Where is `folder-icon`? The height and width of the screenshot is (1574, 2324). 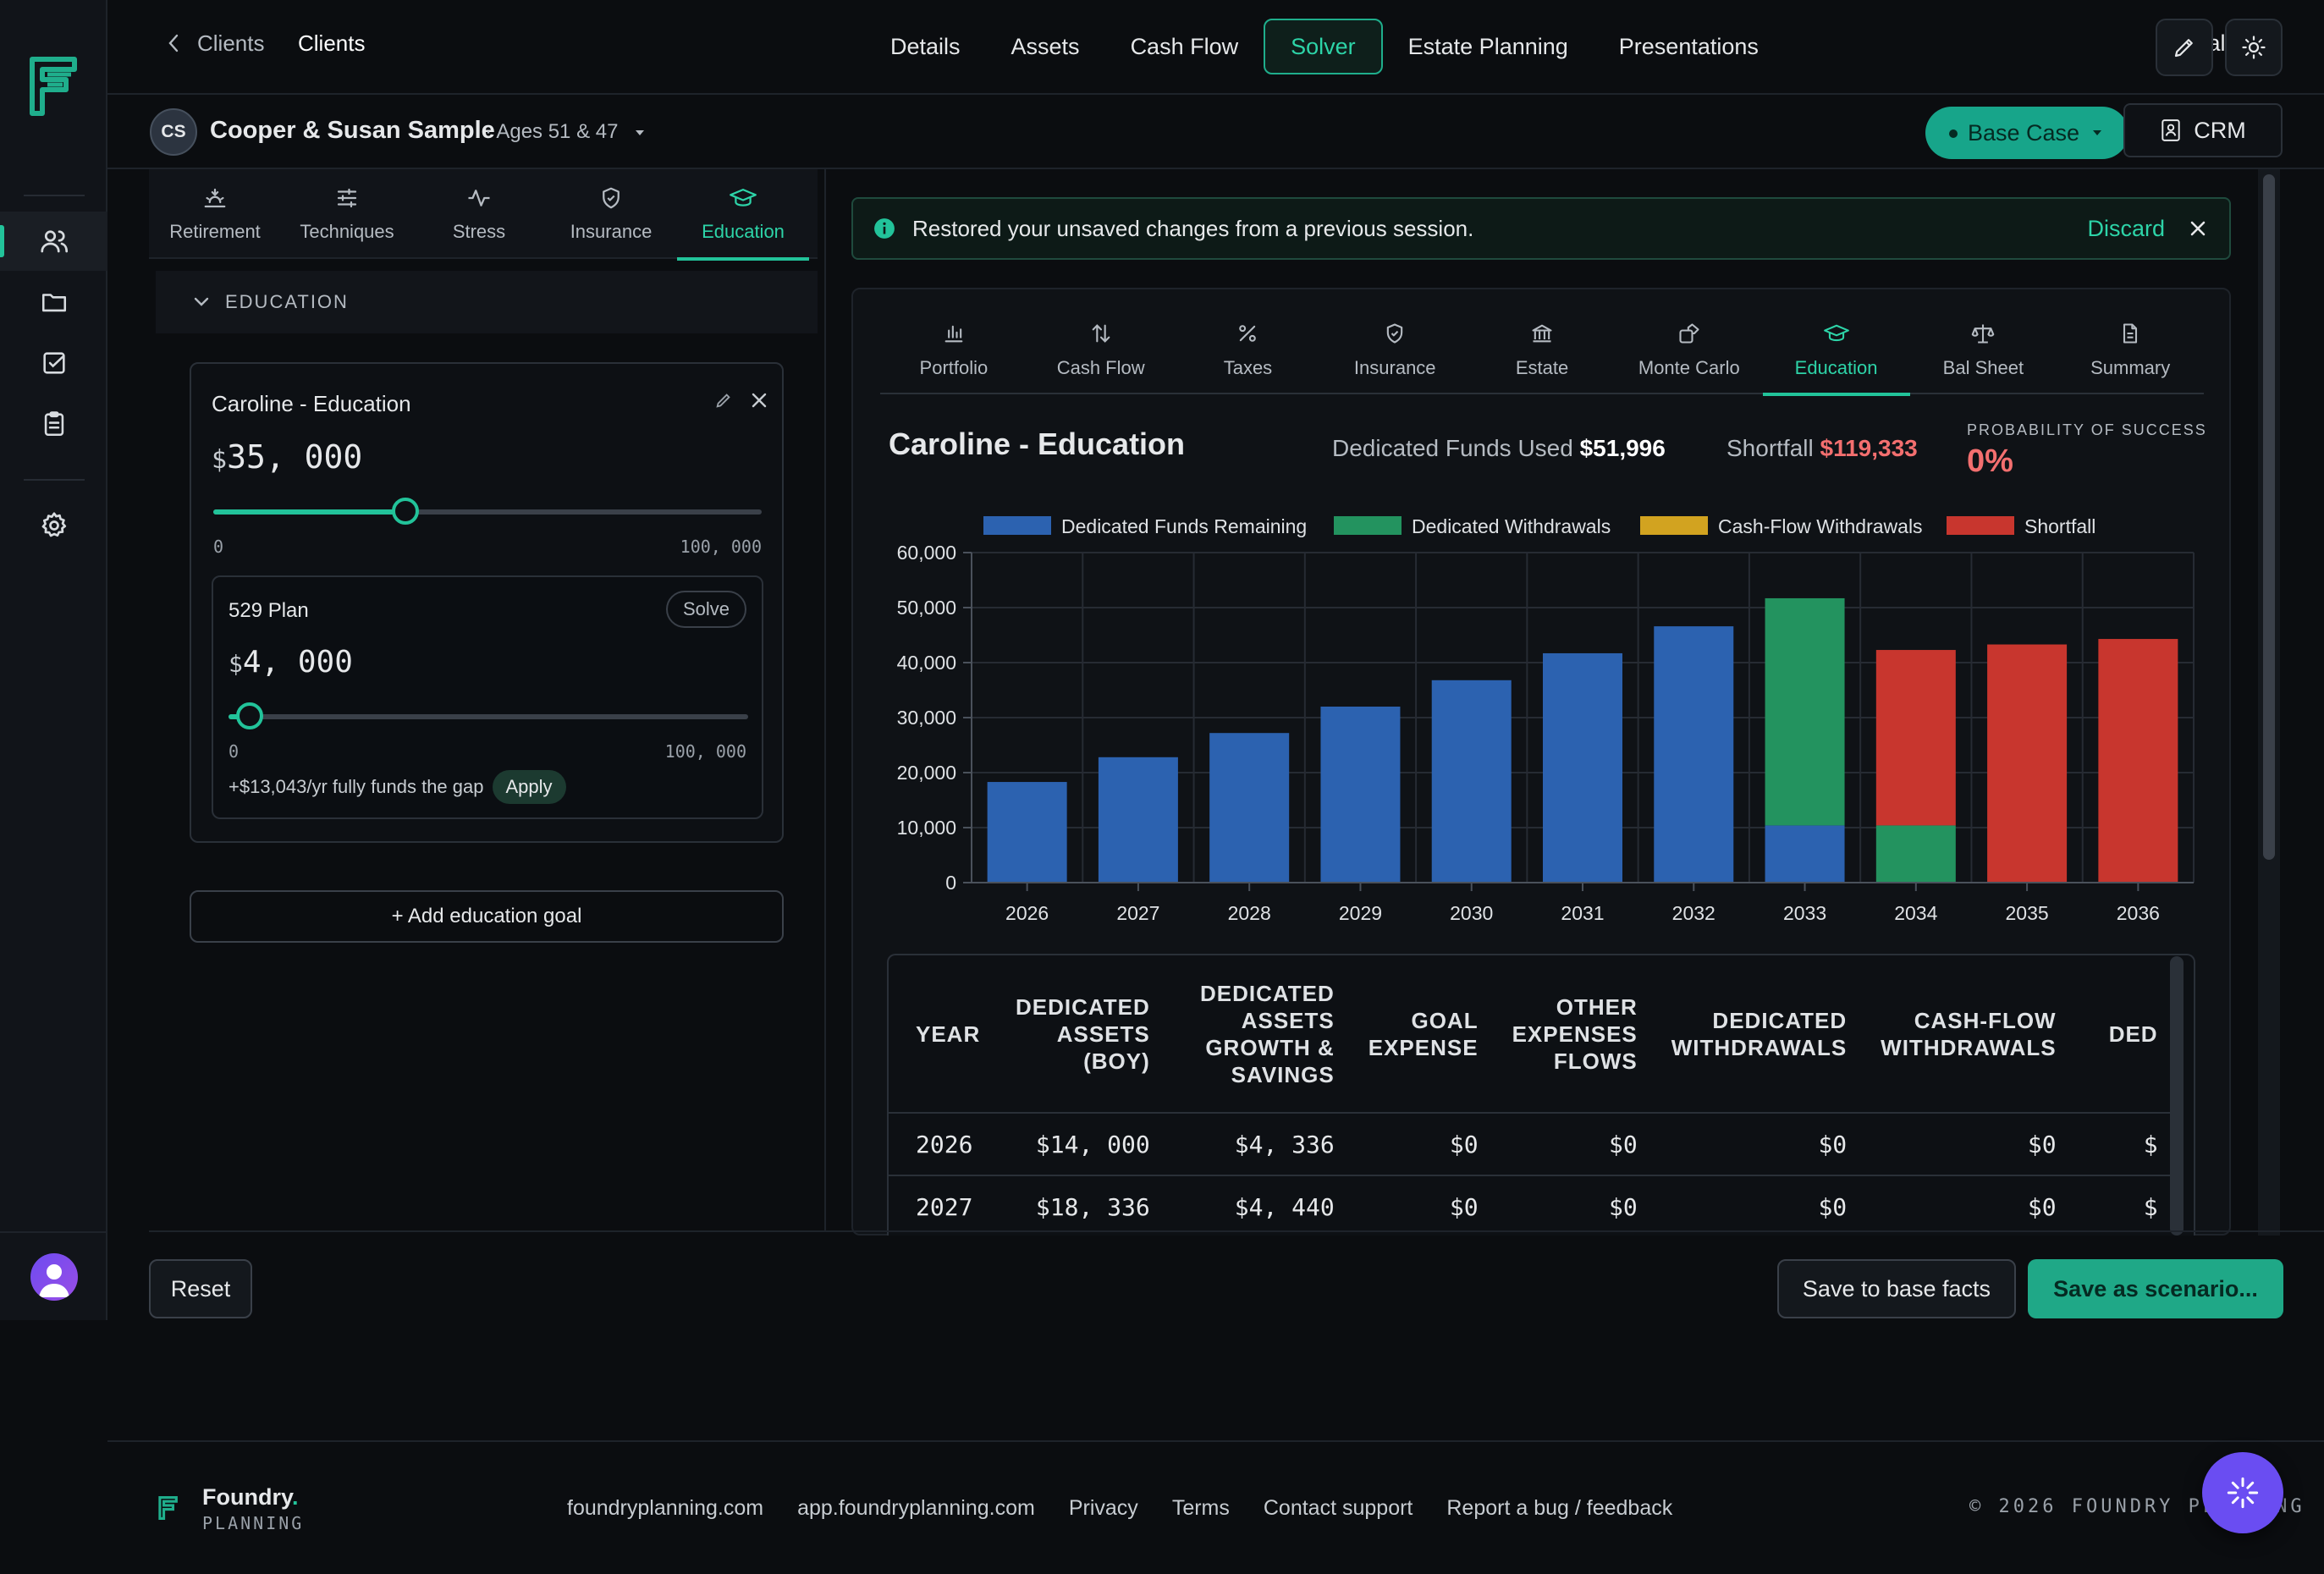 folder-icon is located at coordinates (53, 303).